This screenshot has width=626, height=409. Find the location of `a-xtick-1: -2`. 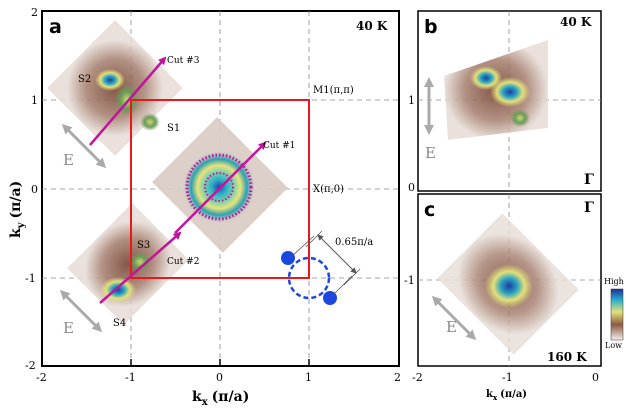

a-xtick-1: -2 is located at coordinates (41, 377).